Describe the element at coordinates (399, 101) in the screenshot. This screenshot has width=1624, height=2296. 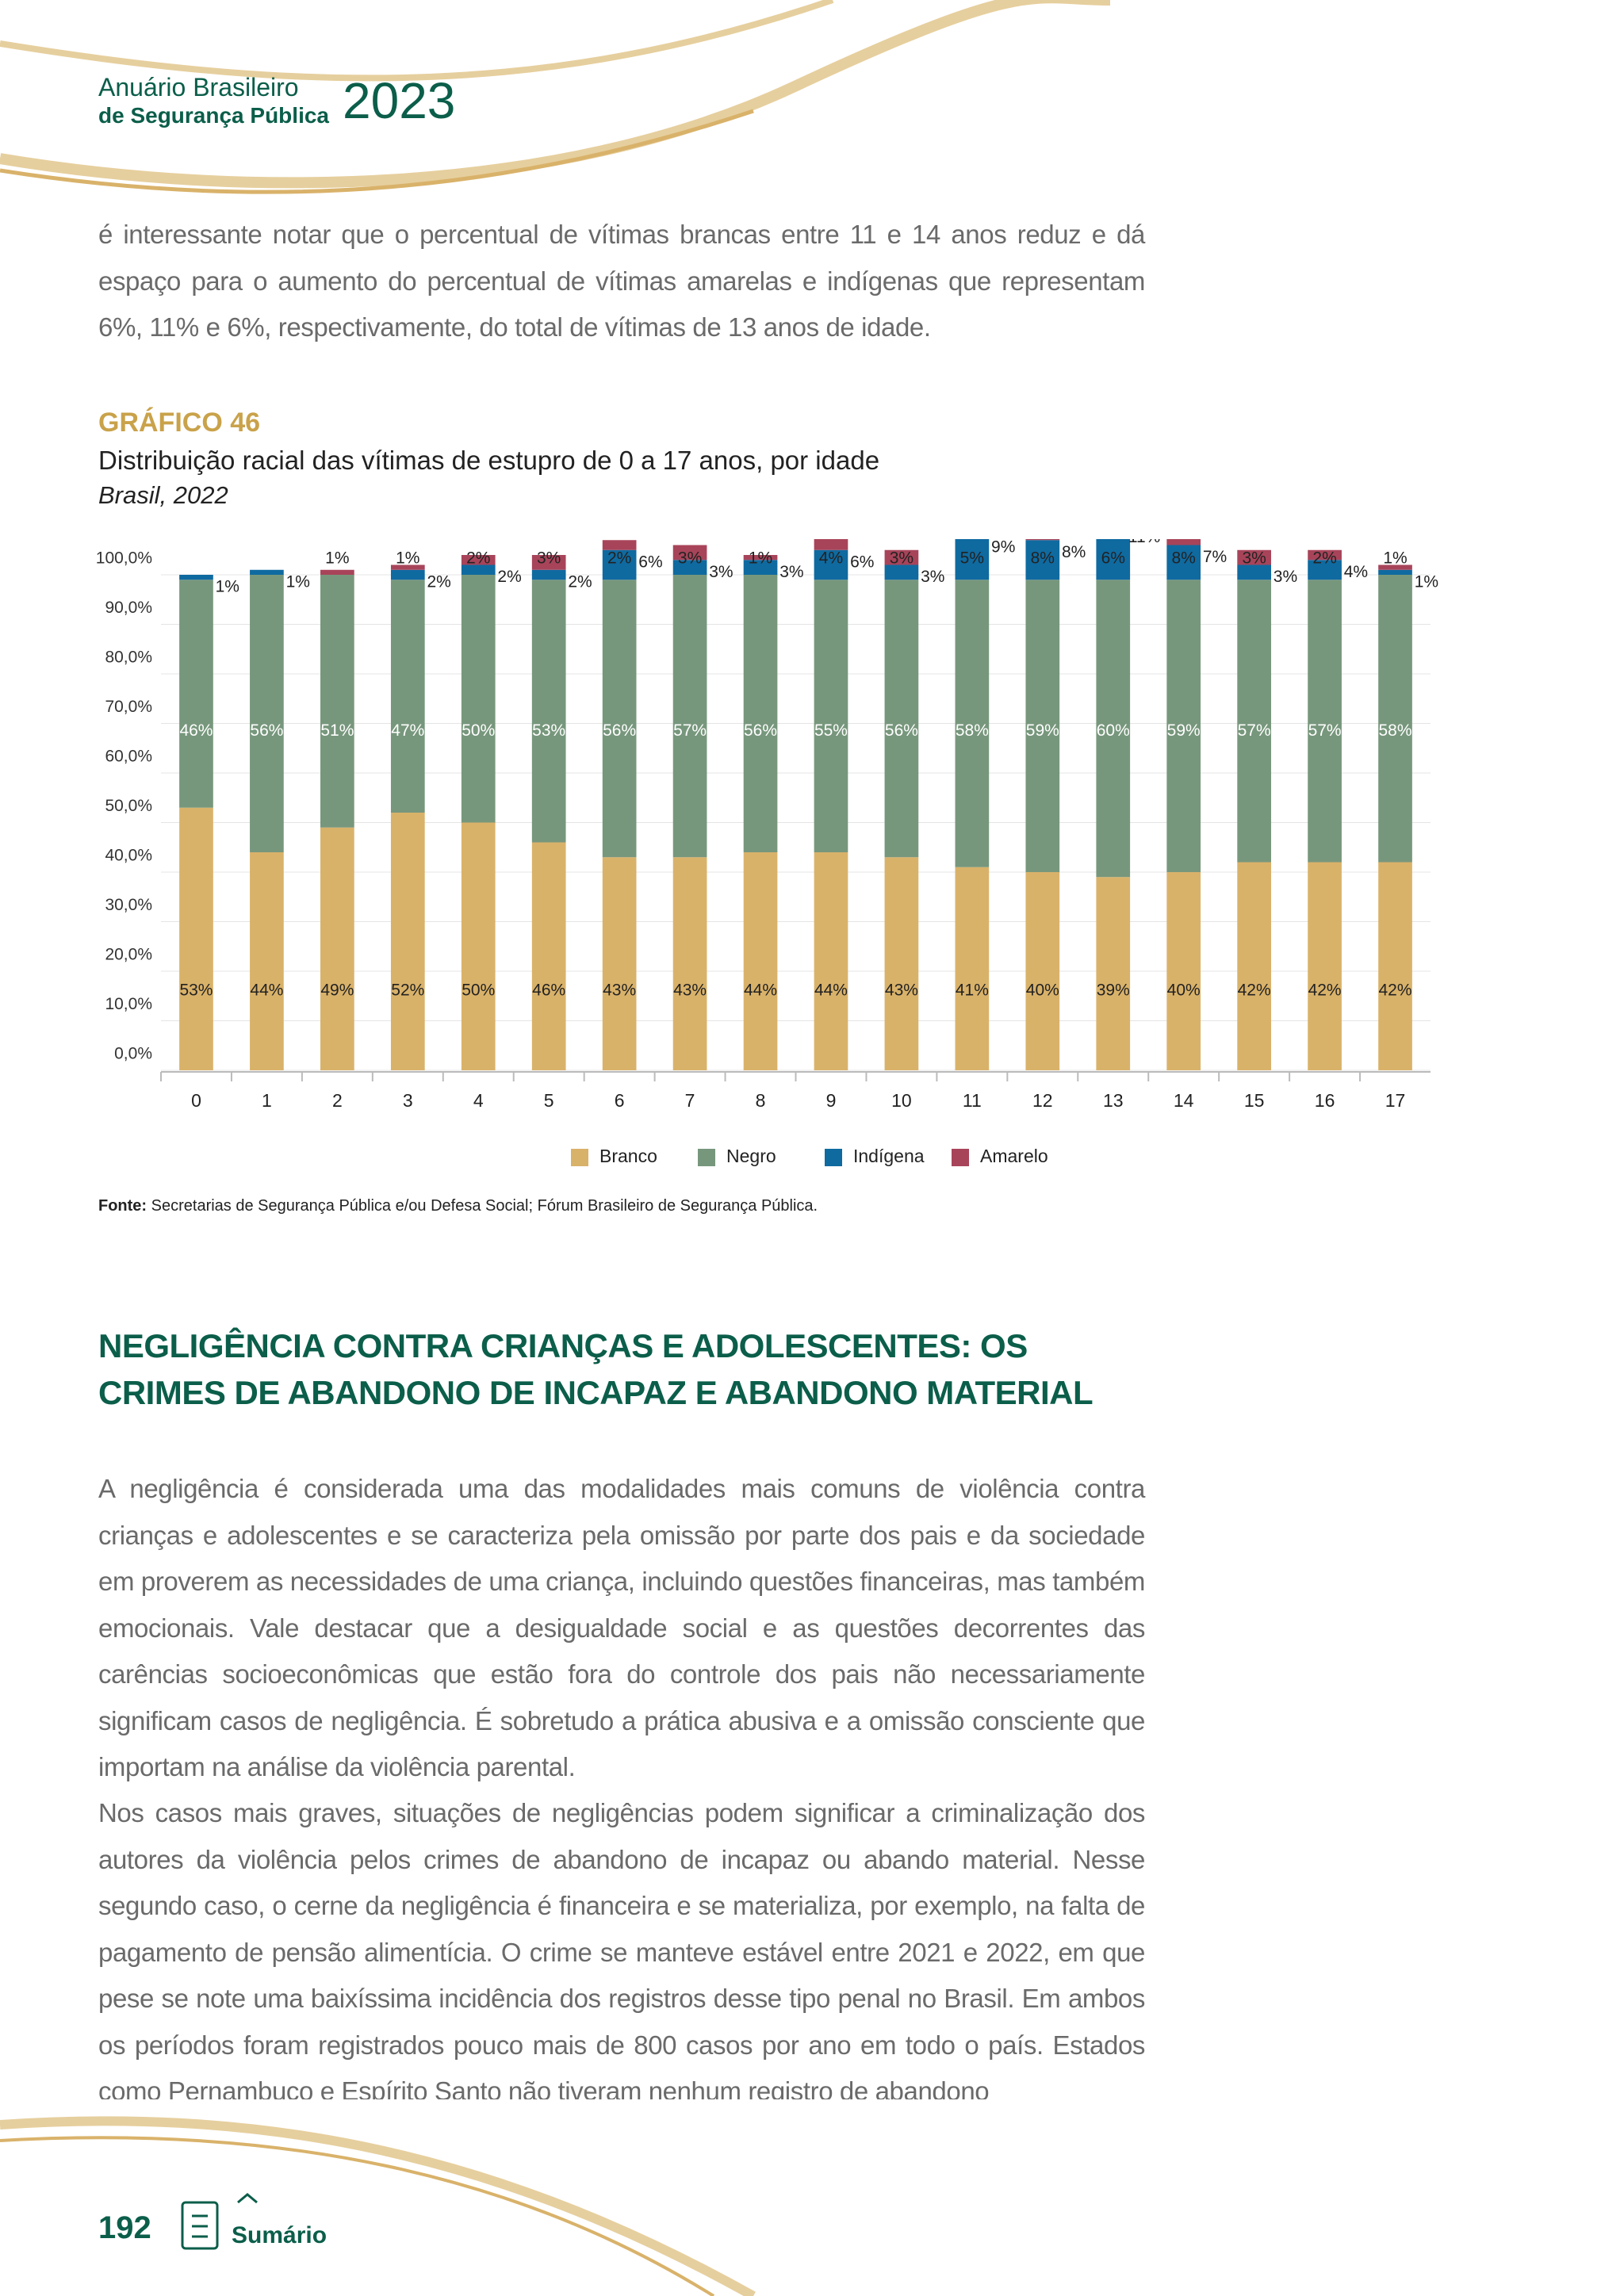
I see `header-year: 2023` at that location.